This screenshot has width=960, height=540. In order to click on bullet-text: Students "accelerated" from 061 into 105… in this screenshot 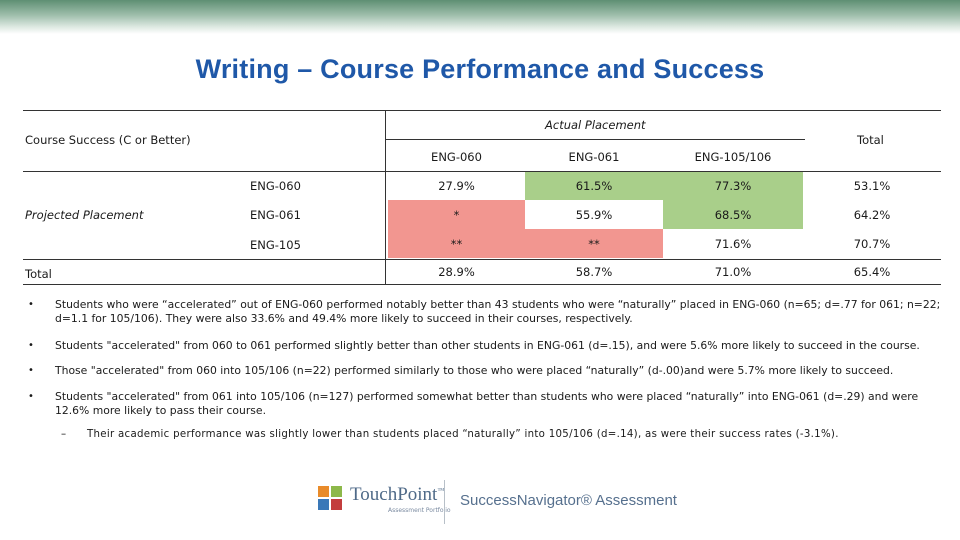, I will do `click(487, 403)`.